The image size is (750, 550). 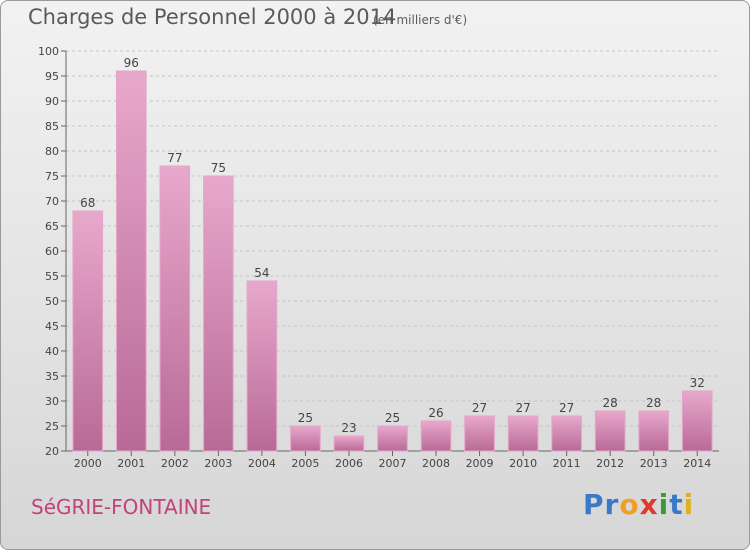 I want to click on y-tick-label: 20, so click(x=52, y=451).